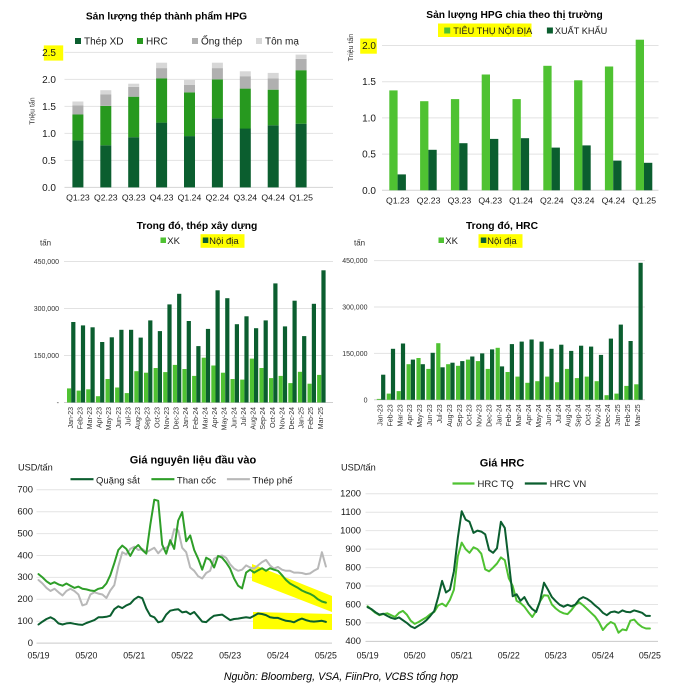 The image size is (683, 690). Describe the element at coordinates (272, 480) in the screenshot. I see `svg-text: Thép phế` at that location.